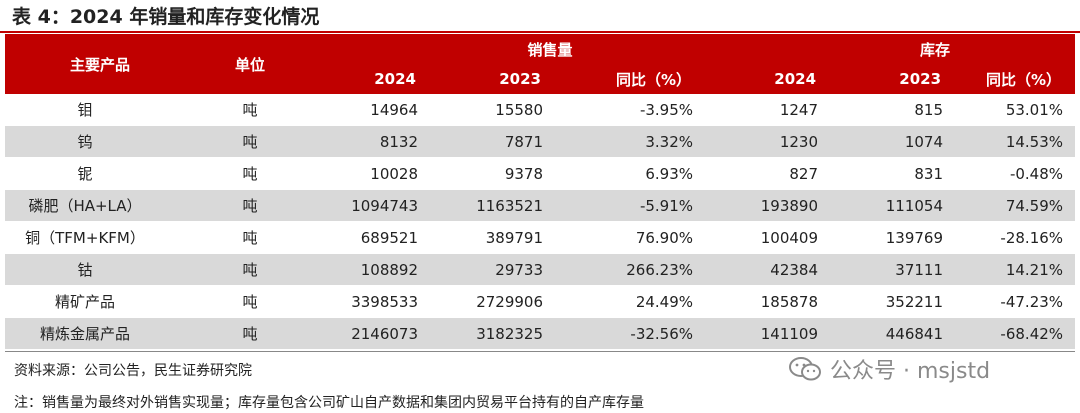 This screenshot has width=1080, height=413. What do you see at coordinates (166, 17) in the screenshot?
I see `page-title: 表 4：2024 年销量和库存变化情况` at bounding box center [166, 17].